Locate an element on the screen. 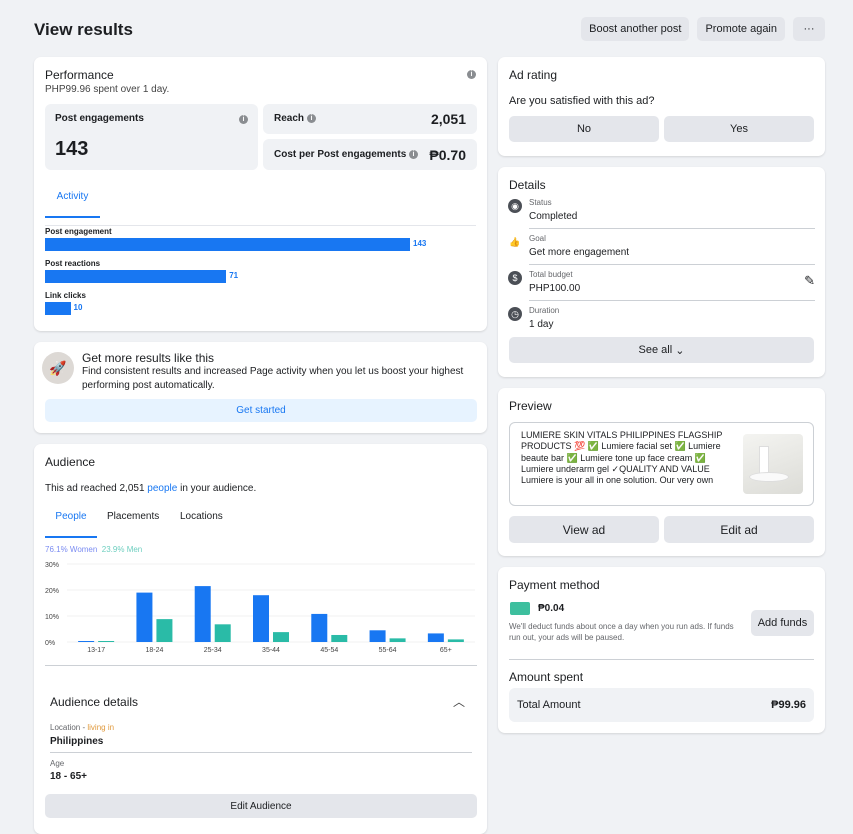 This screenshot has width=853, height=834. spent-summary: PHP99.96 spent over 1 day. is located at coordinates (107, 89).